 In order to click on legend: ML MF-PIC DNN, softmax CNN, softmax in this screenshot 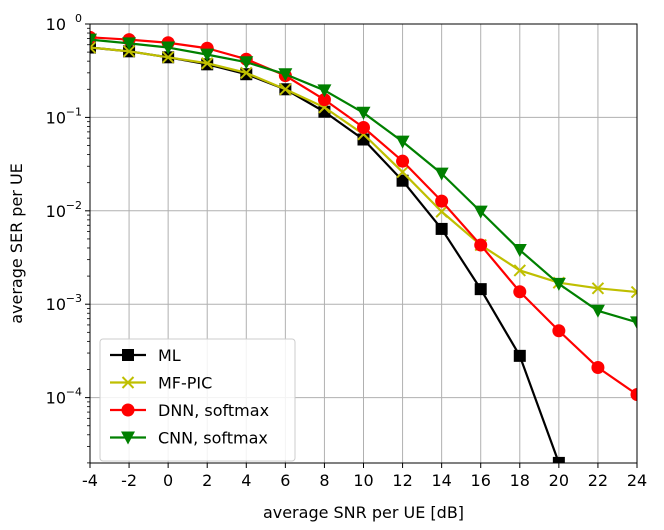, I will do `click(197, 400)`.